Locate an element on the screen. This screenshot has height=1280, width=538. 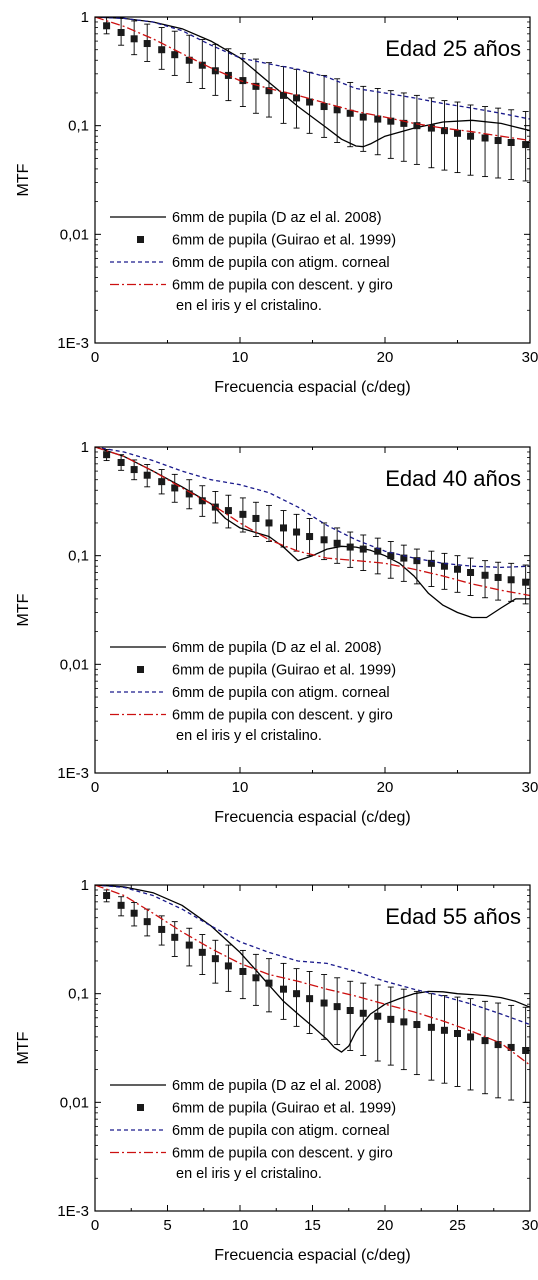
series-line-solid is located at coordinates (312, 82).